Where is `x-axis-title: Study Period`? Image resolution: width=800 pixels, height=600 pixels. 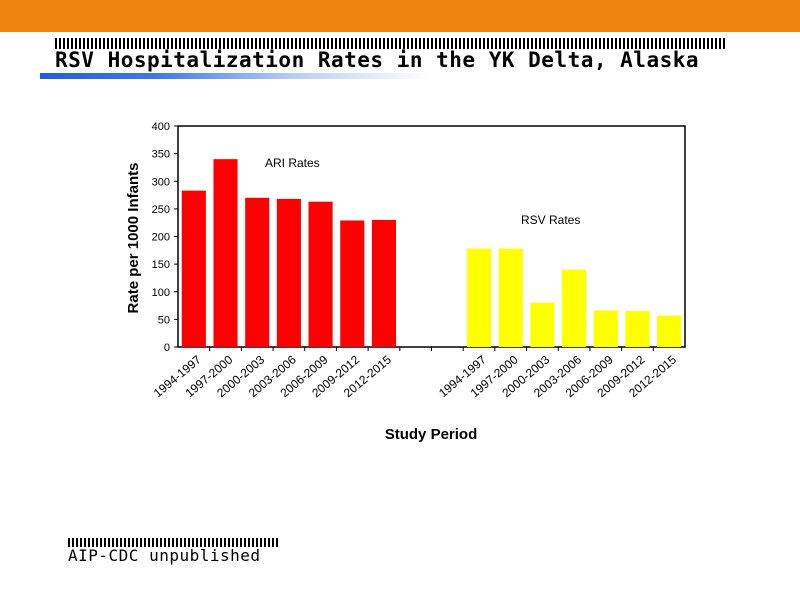 x-axis-title: Study Period is located at coordinates (431, 434).